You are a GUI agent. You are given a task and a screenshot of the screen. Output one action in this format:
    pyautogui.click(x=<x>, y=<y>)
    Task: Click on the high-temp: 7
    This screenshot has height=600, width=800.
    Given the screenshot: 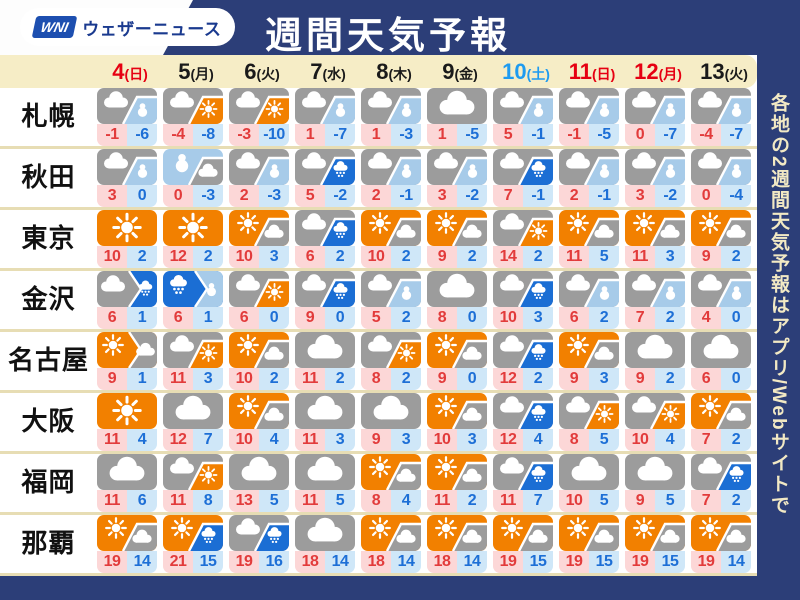 What is the action you would take?
    pyautogui.click(x=508, y=196)
    